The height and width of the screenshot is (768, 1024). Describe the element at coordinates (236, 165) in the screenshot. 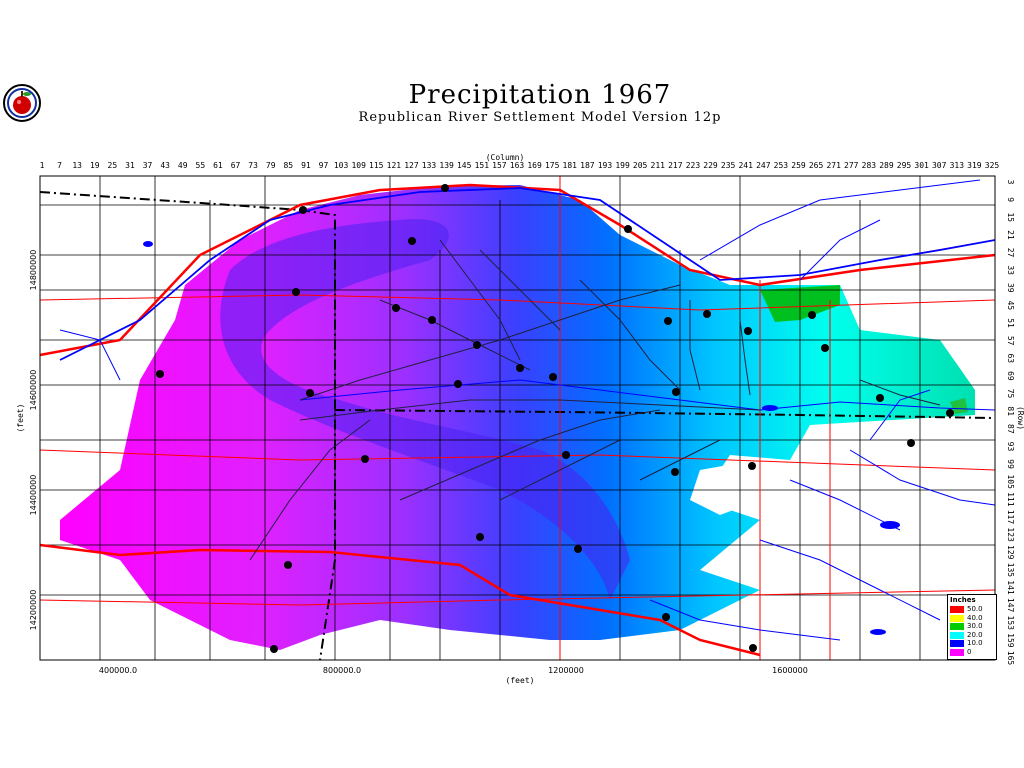

I see `column-tick-label: 67` at that location.